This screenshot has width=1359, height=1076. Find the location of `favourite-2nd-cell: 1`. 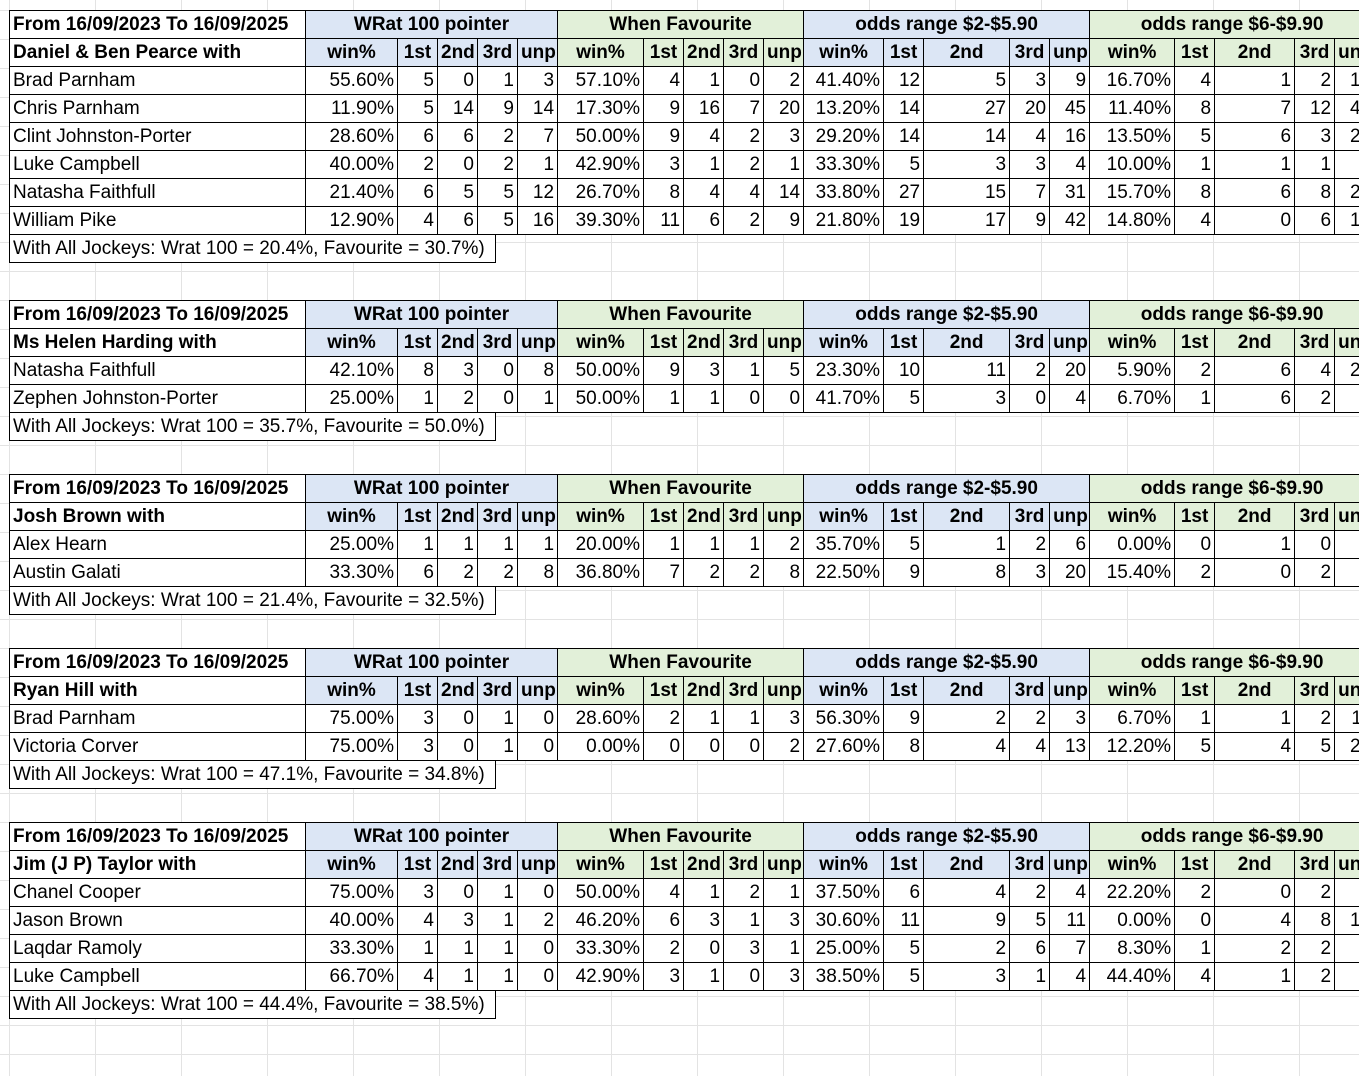

favourite-2nd-cell: 1 is located at coordinates (704, 892).